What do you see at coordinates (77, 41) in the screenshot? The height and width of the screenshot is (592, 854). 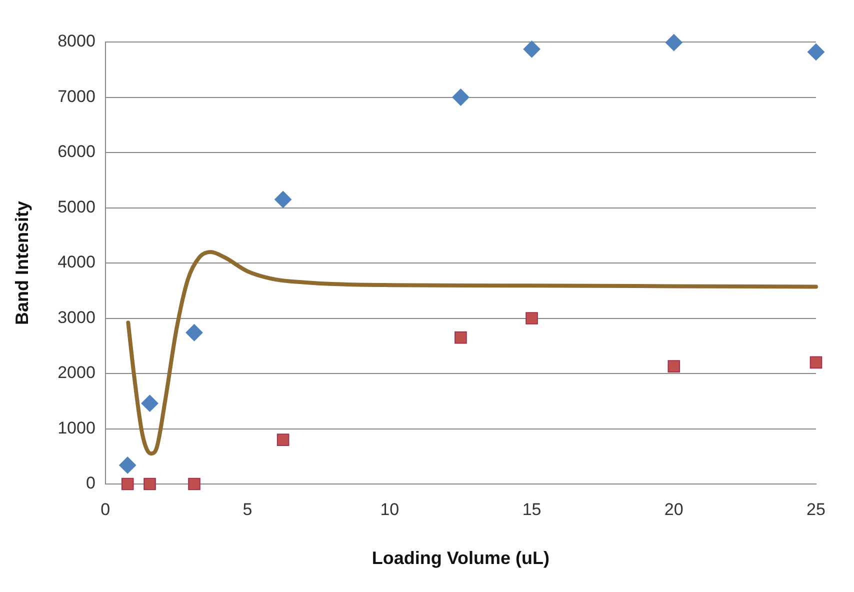 I see `y-tick-label: 8000` at bounding box center [77, 41].